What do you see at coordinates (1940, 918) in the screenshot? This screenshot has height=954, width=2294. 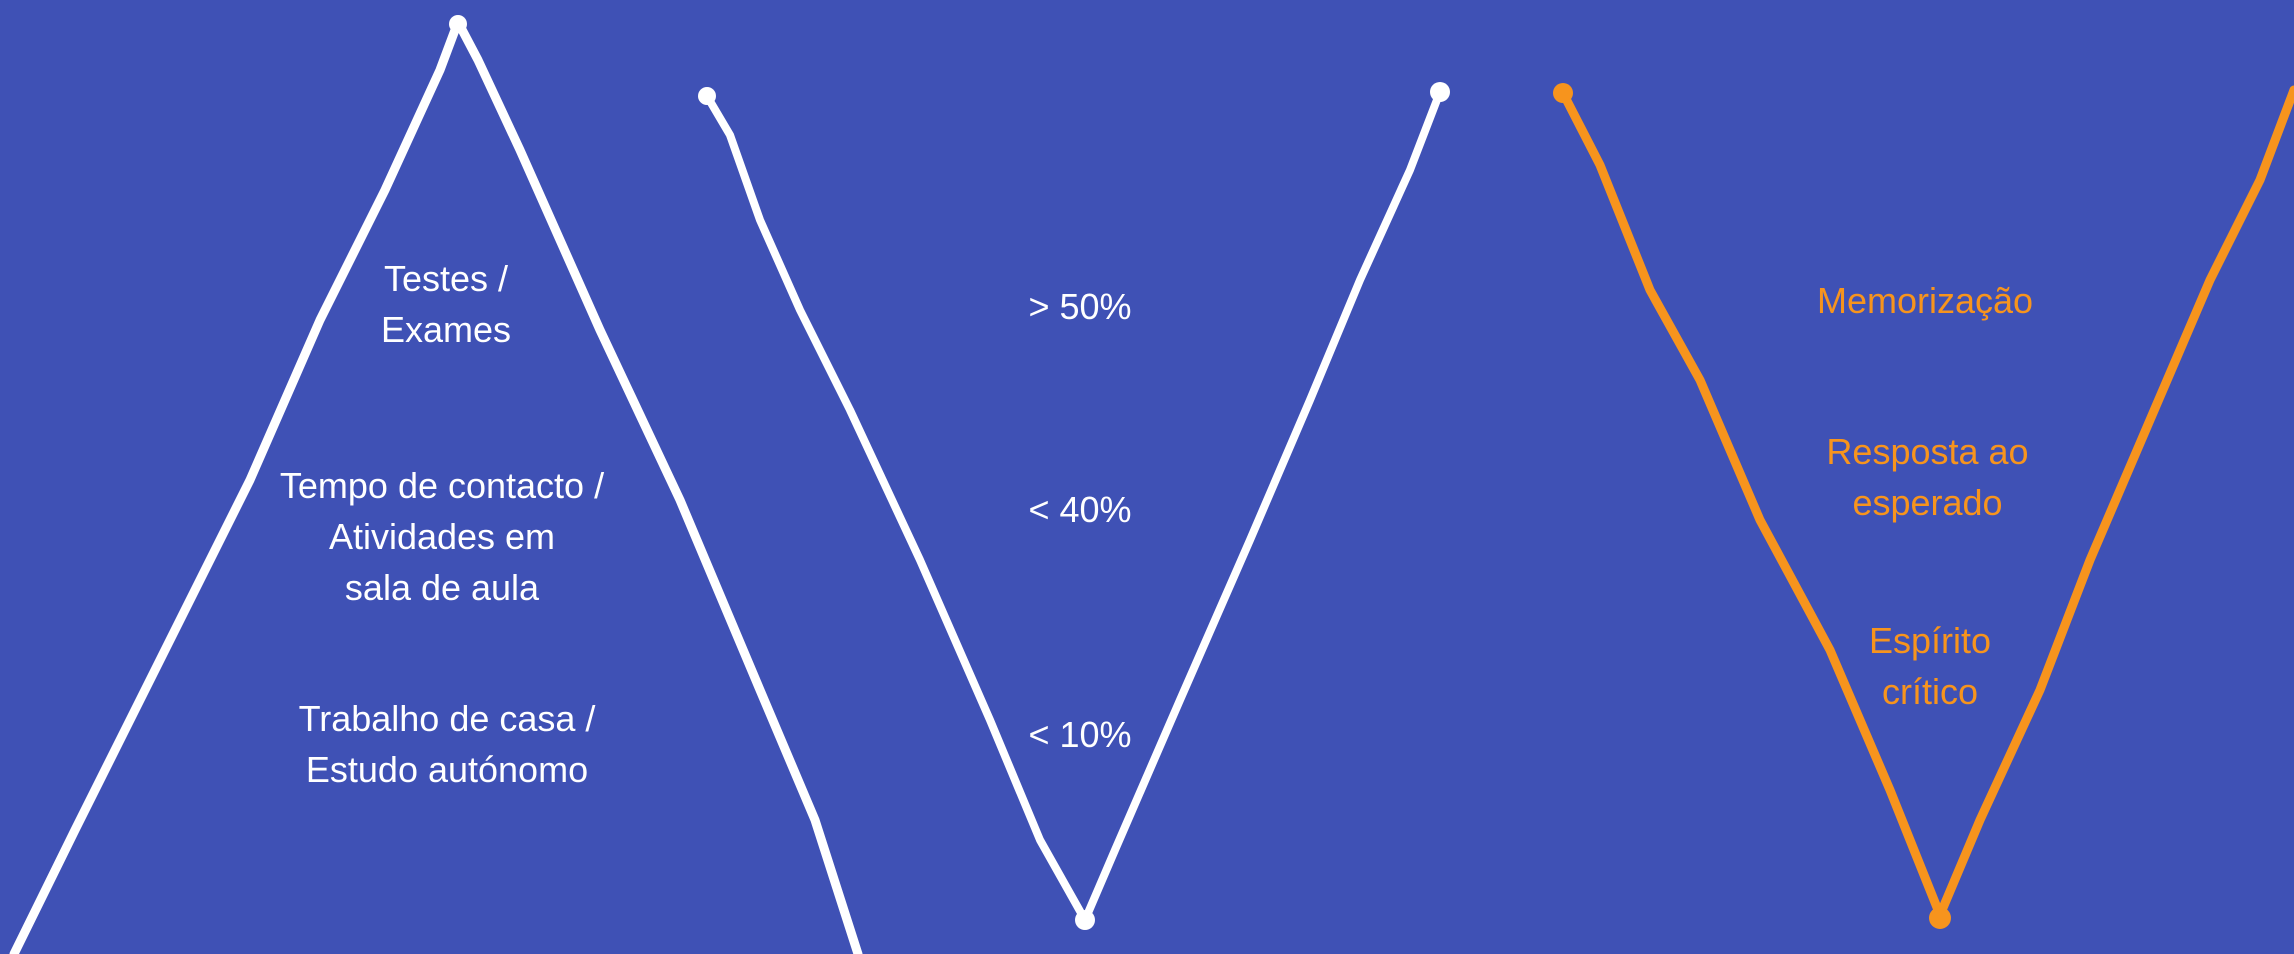 I see `right-v-bottom-dot` at bounding box center [1940, 918].